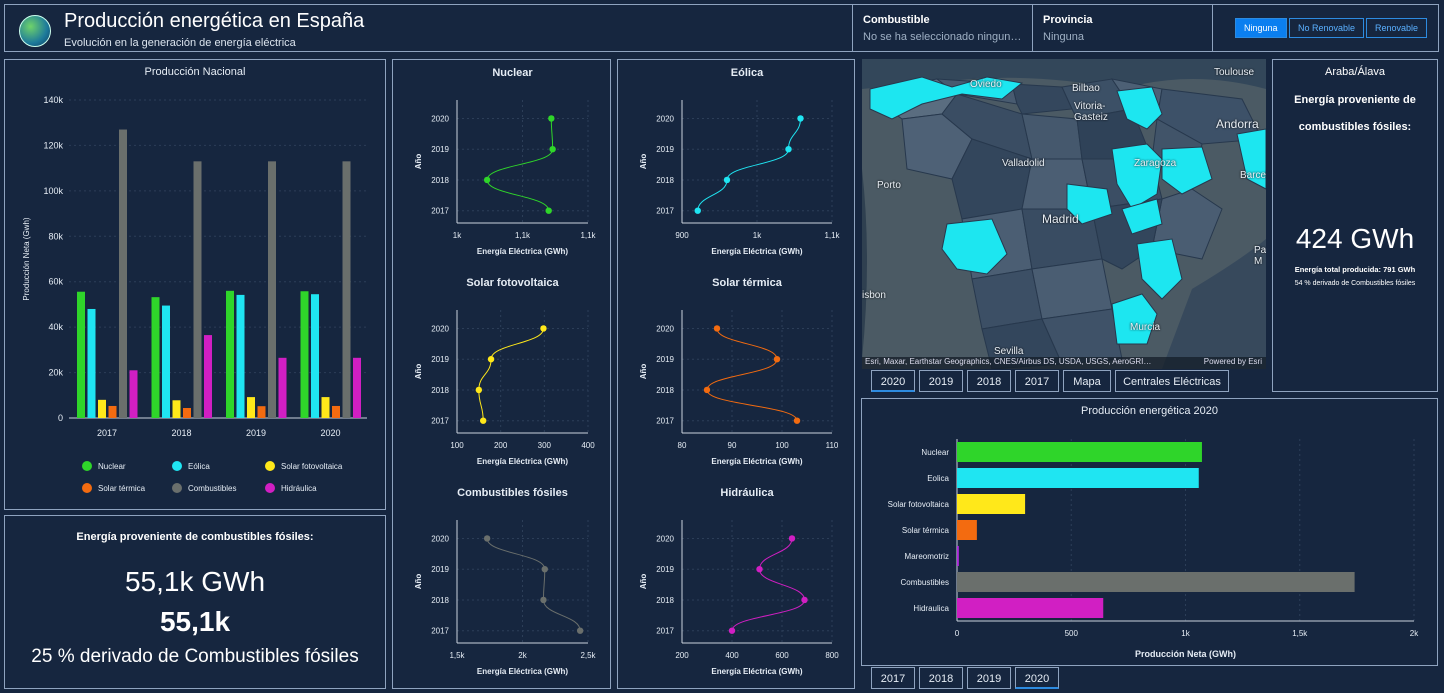 Image resolution: width=1444 pixels, height=693 pixels. What do you see at coordinates (55, 373) in the screenshot?
I see `y-tick-label: 20k` at bounding box center [55, 373].